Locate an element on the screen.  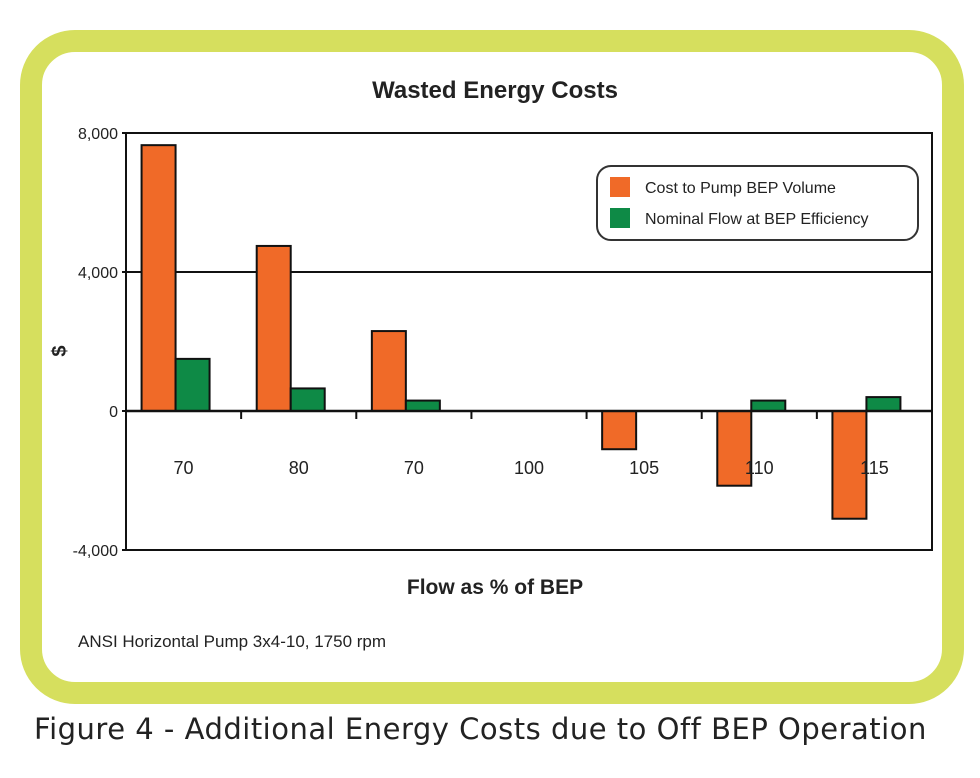
x-tick-label: 105 is located at coordinates (644, 468).